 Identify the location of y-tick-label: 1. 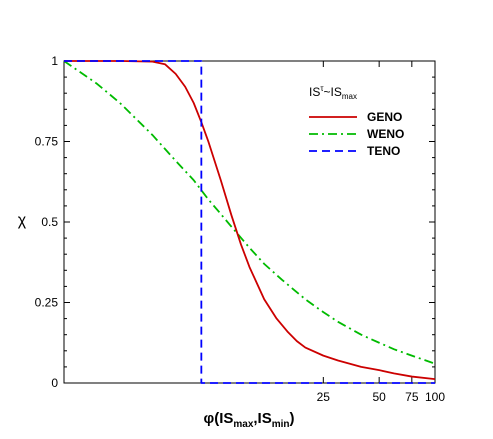
(54, 61).